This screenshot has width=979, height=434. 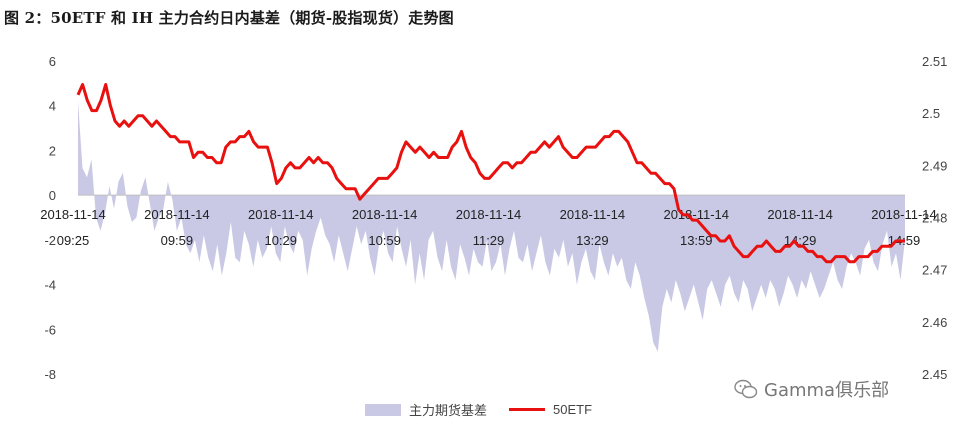 What do you see at coordinates (52, 195) in the screenshot?
I see `y-left-tick-label: 0` at bounding box center [52, 195].